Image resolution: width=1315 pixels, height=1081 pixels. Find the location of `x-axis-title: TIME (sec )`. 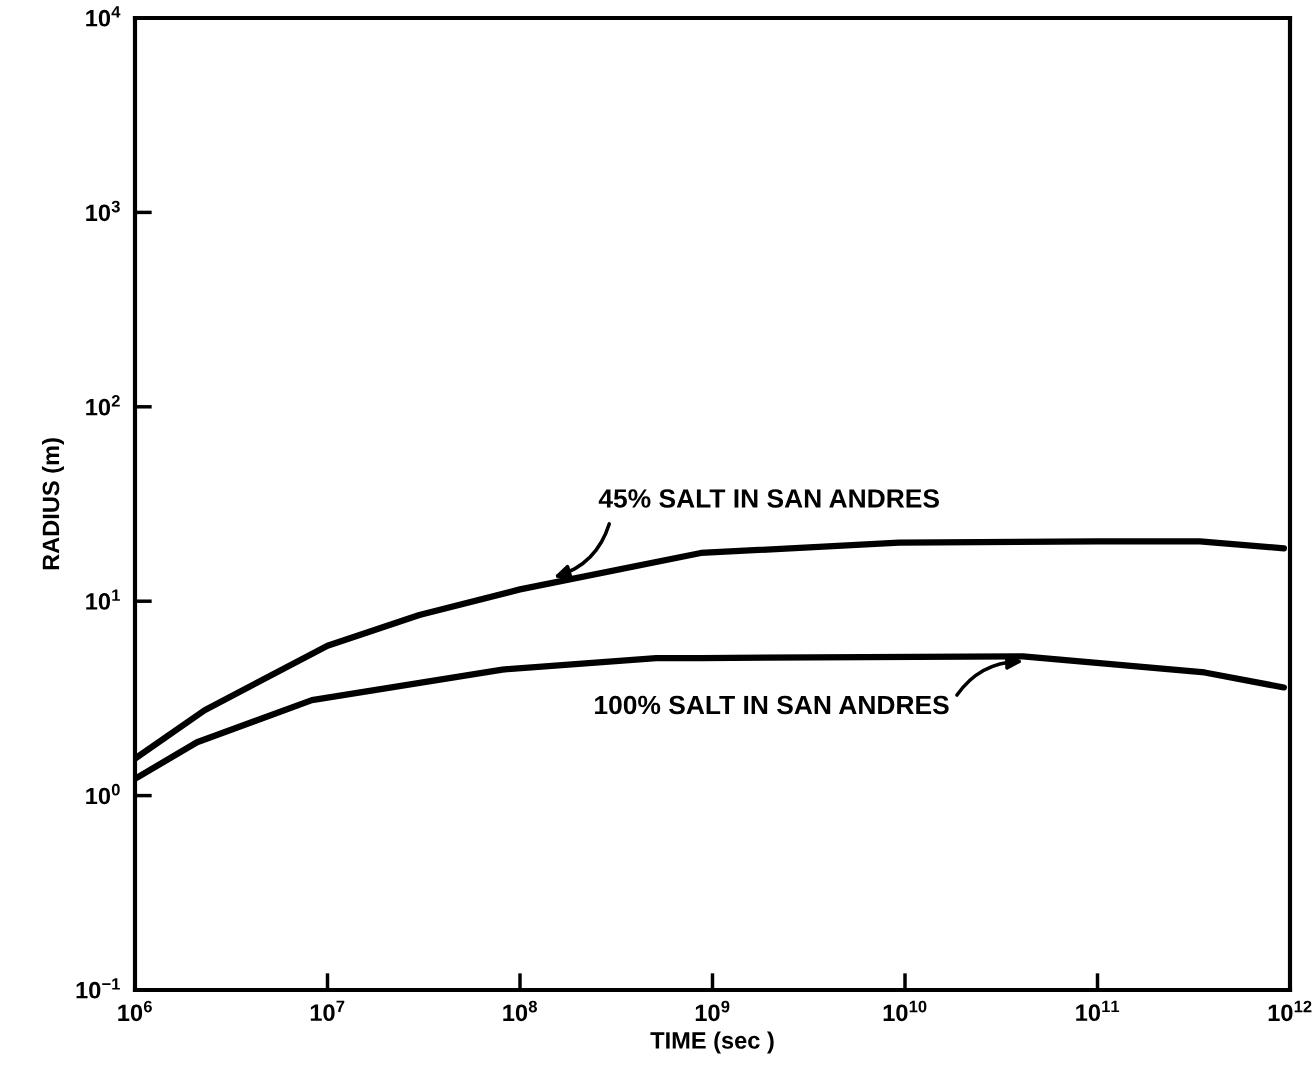

x-axis-title: TIME (sec ) is located at coordinates (712, 1042).